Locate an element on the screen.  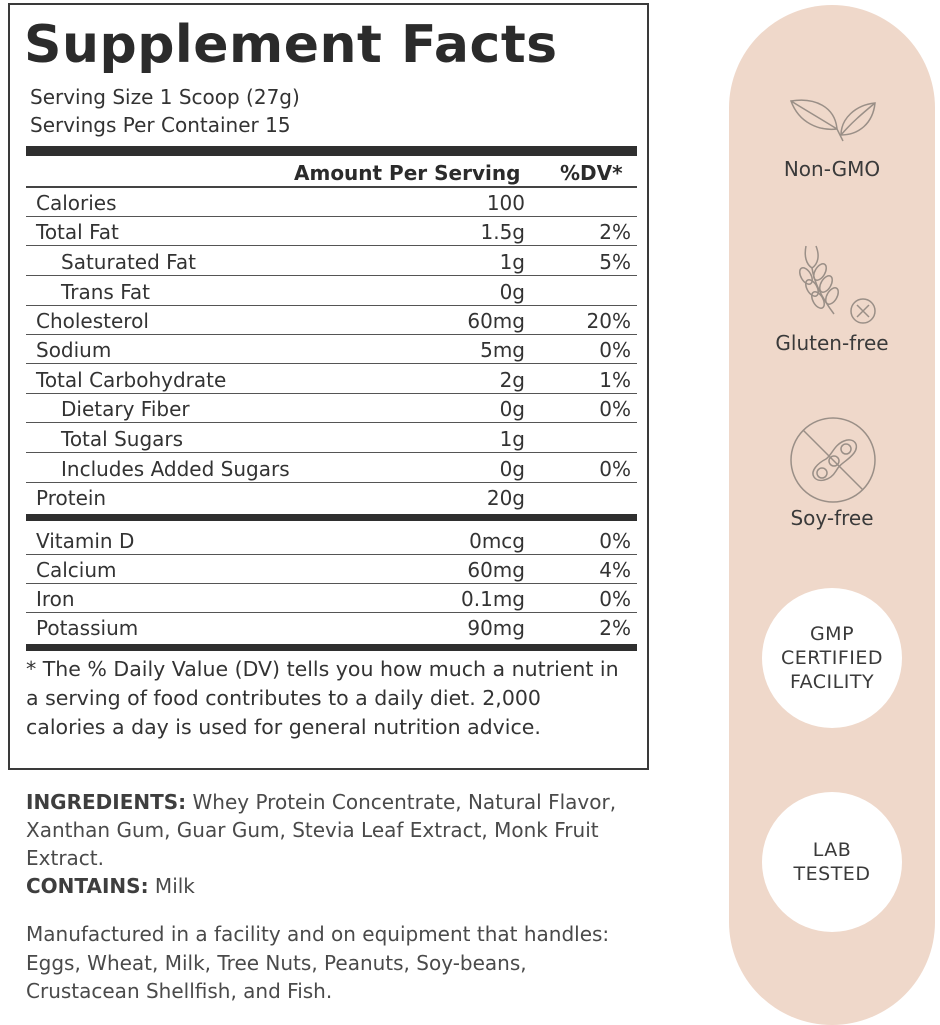
nutrient-name: Total Sugars is located at coordinates (122, 439).